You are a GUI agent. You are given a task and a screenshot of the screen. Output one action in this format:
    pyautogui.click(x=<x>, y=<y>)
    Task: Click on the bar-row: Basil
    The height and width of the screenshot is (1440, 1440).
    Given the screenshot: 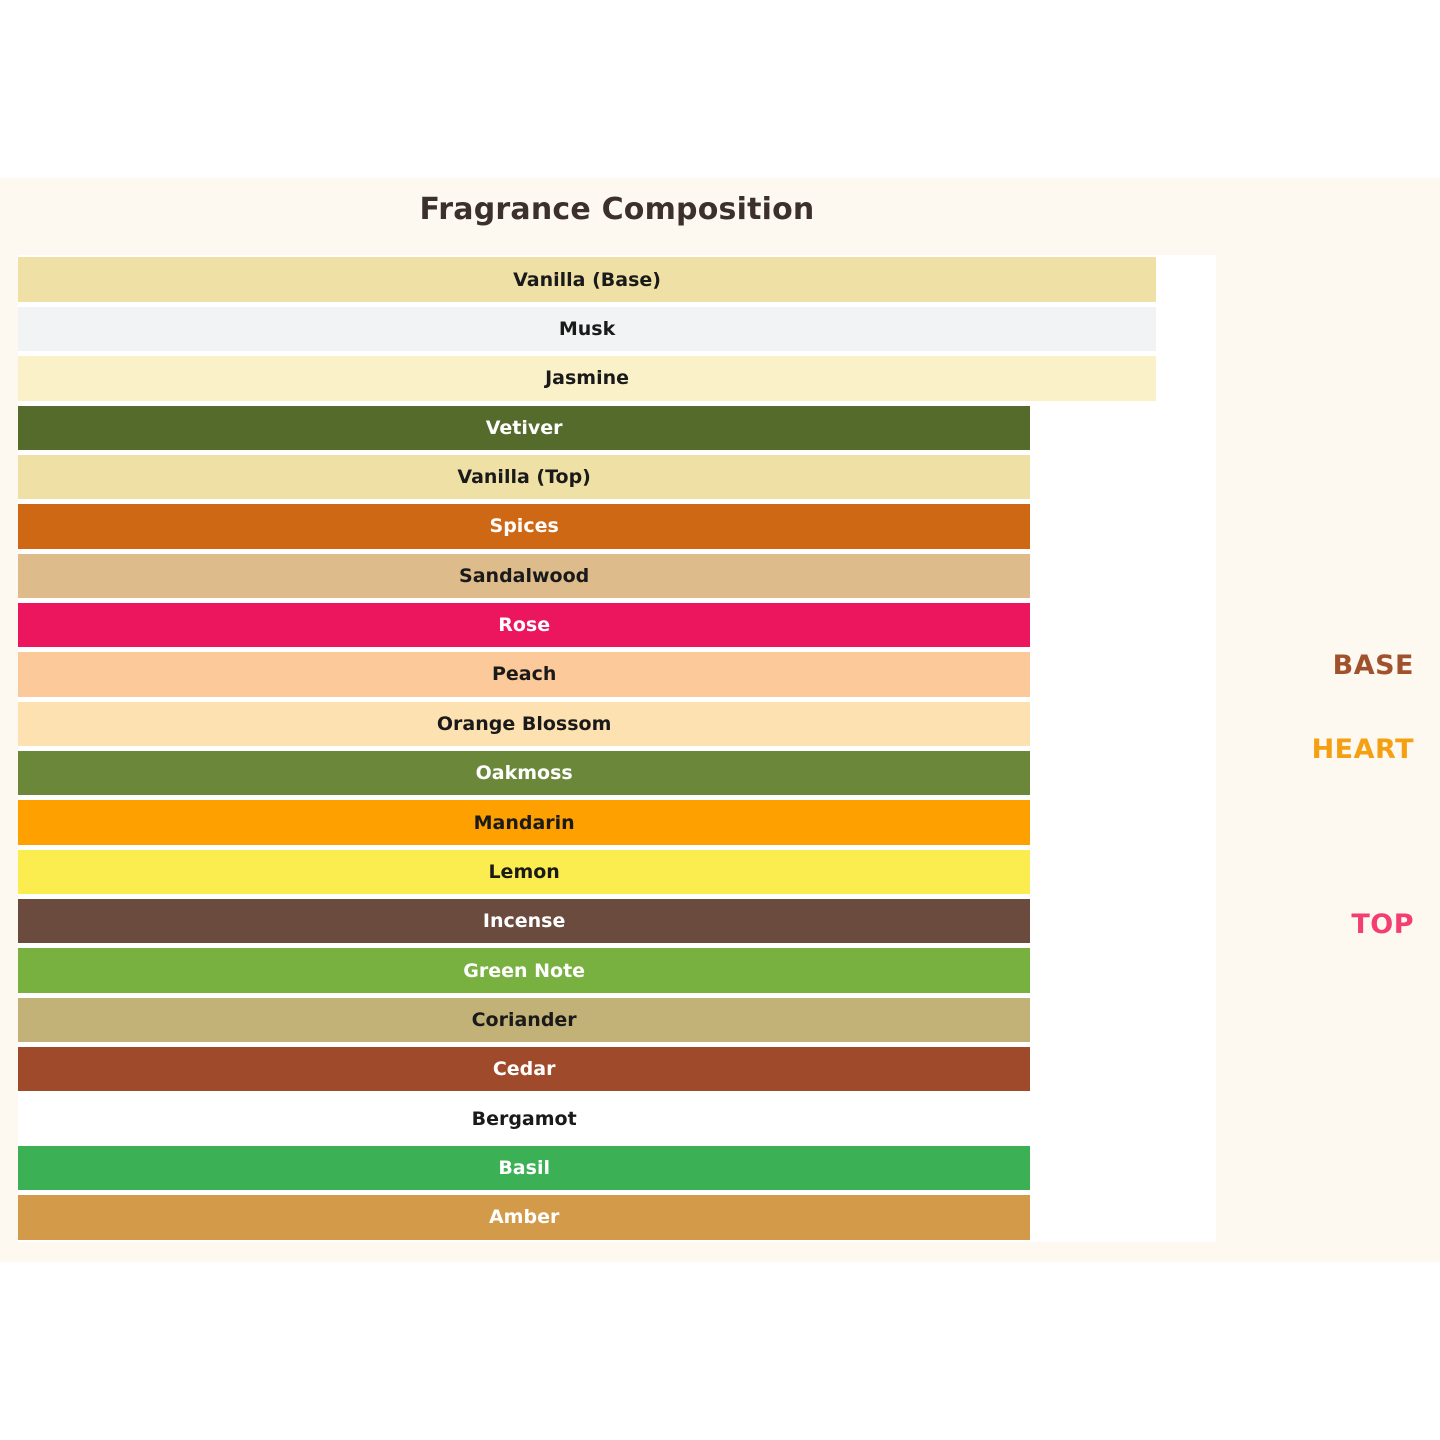 What is the action you would take?
    pyautogui.click(x=617, y=1168)
    